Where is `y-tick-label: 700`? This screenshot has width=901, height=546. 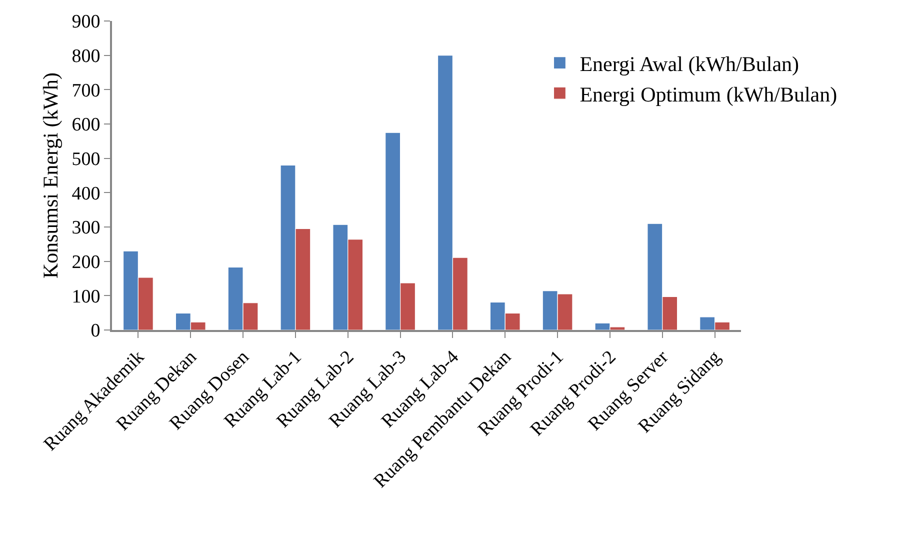
y-tick-label: 700 is located at coordinates (86, 91).